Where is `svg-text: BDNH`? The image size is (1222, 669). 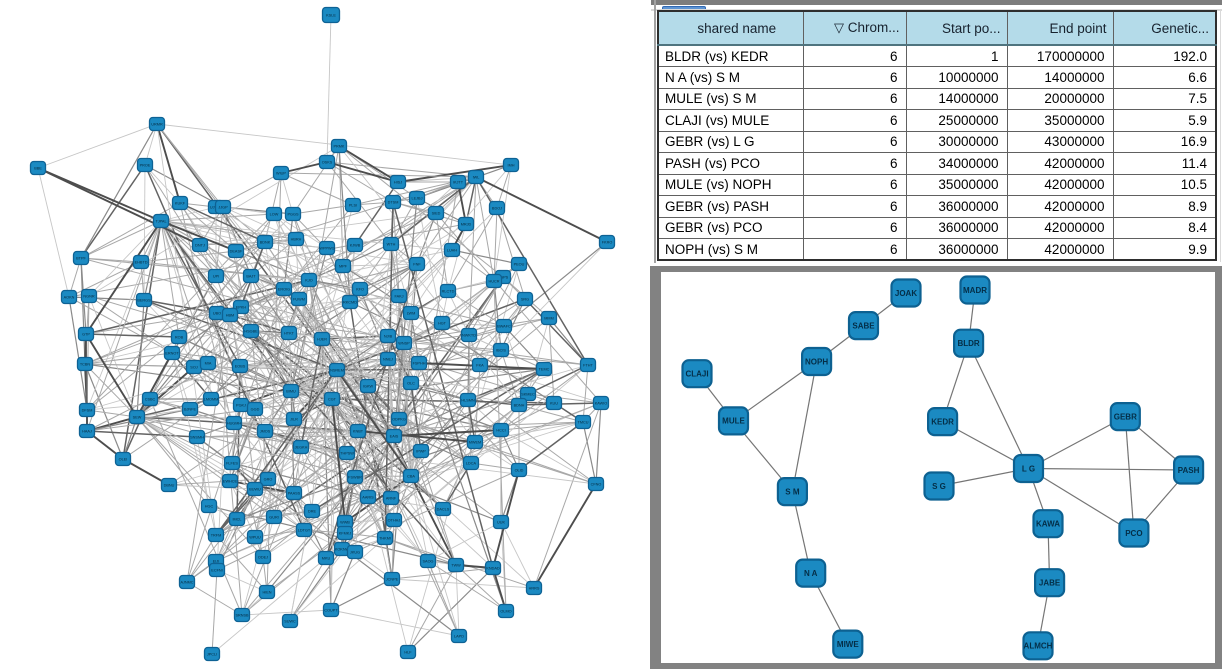 svg-text: BDNH is located at coordinates (519, 406).